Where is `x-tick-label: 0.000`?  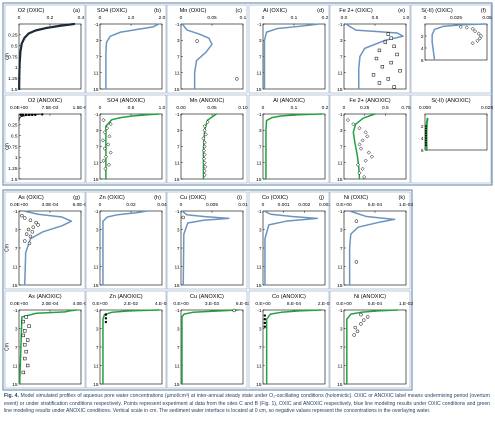
x-tick-label: 0.000 is located at coordinates (425, 108).